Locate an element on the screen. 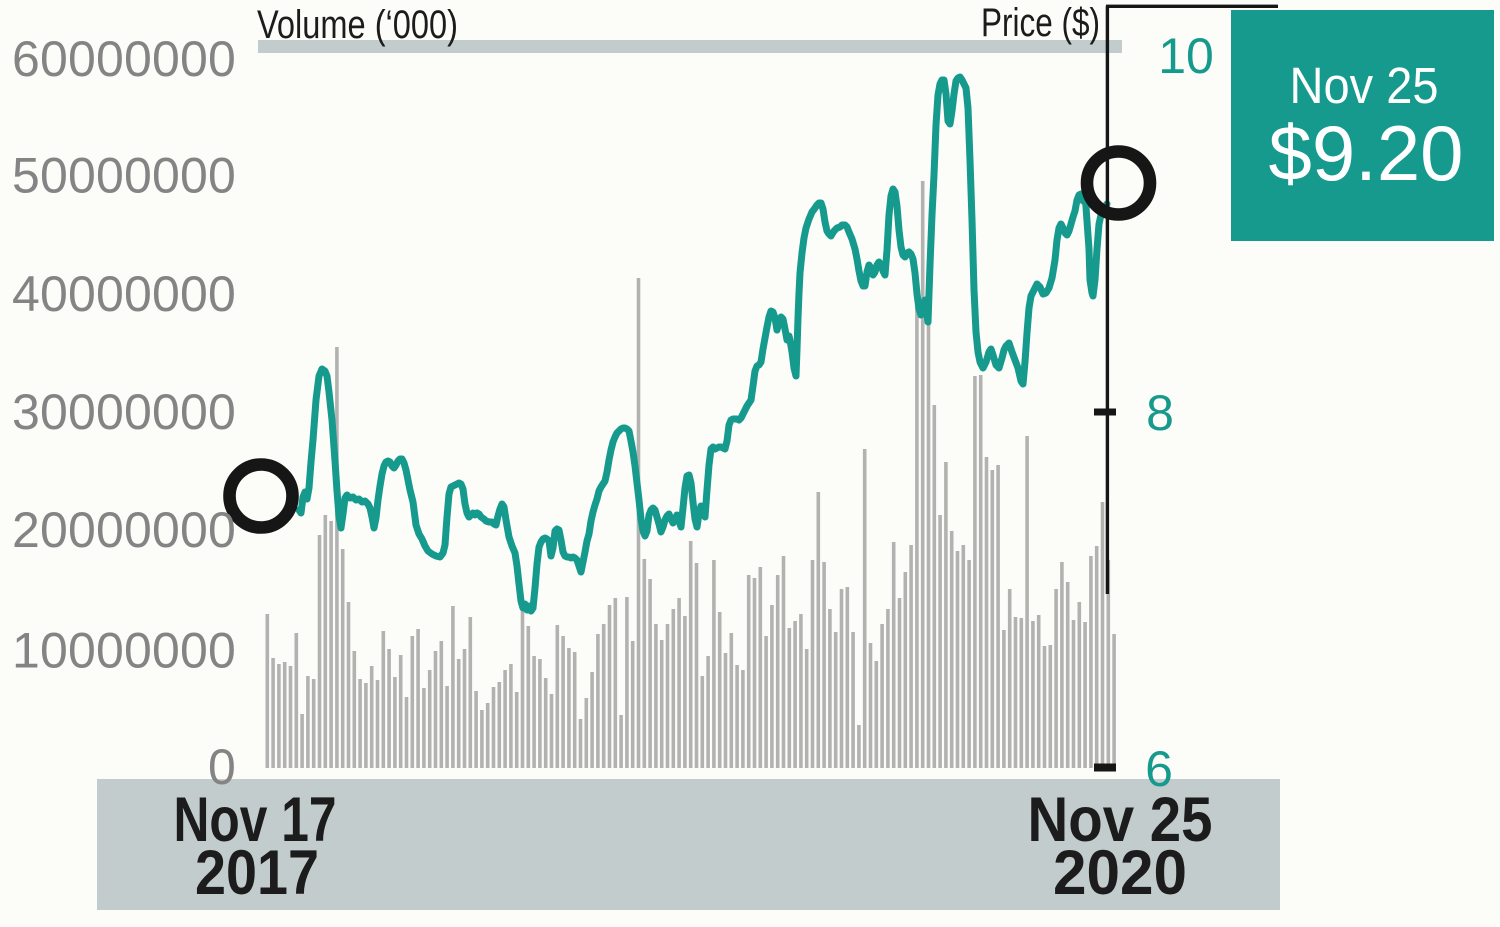 This screenshot has width=1500, height=927. svg-text: 2017 is located at coordinates (257, 873).